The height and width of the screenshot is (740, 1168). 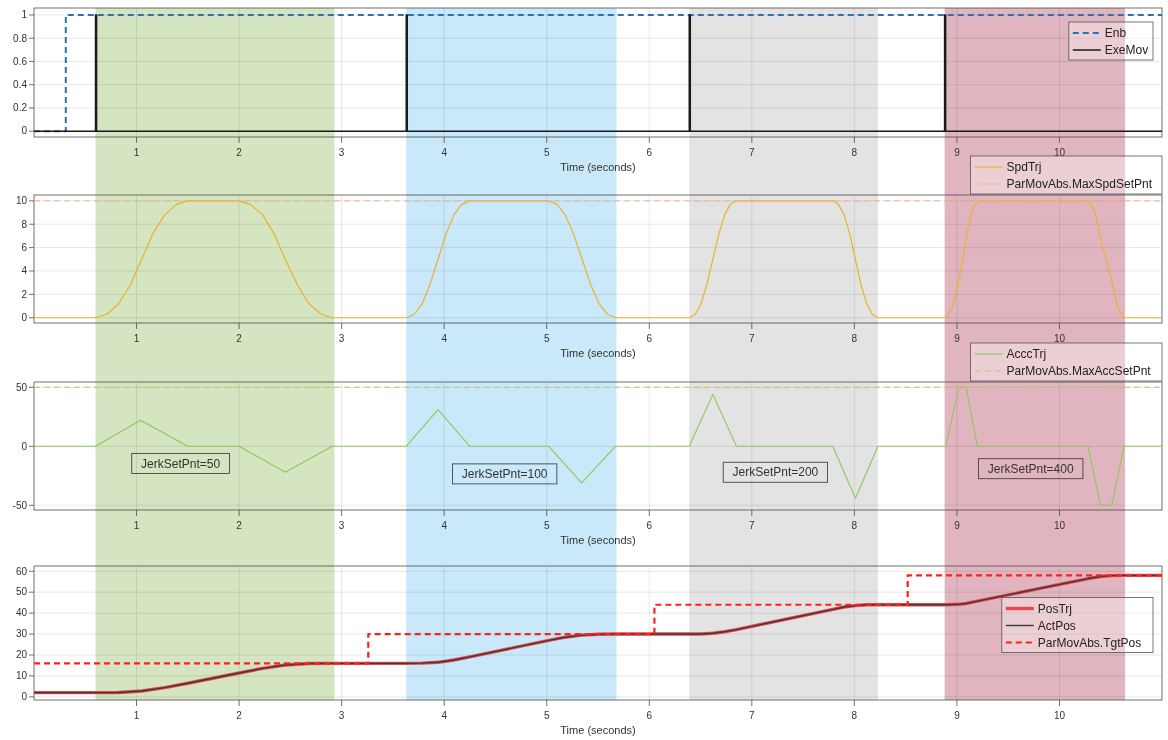 What do you see at coordinates (1126, 50) in the screenshot?
I see `legend-label: ExeMov` at bounding box center [1126, 50].